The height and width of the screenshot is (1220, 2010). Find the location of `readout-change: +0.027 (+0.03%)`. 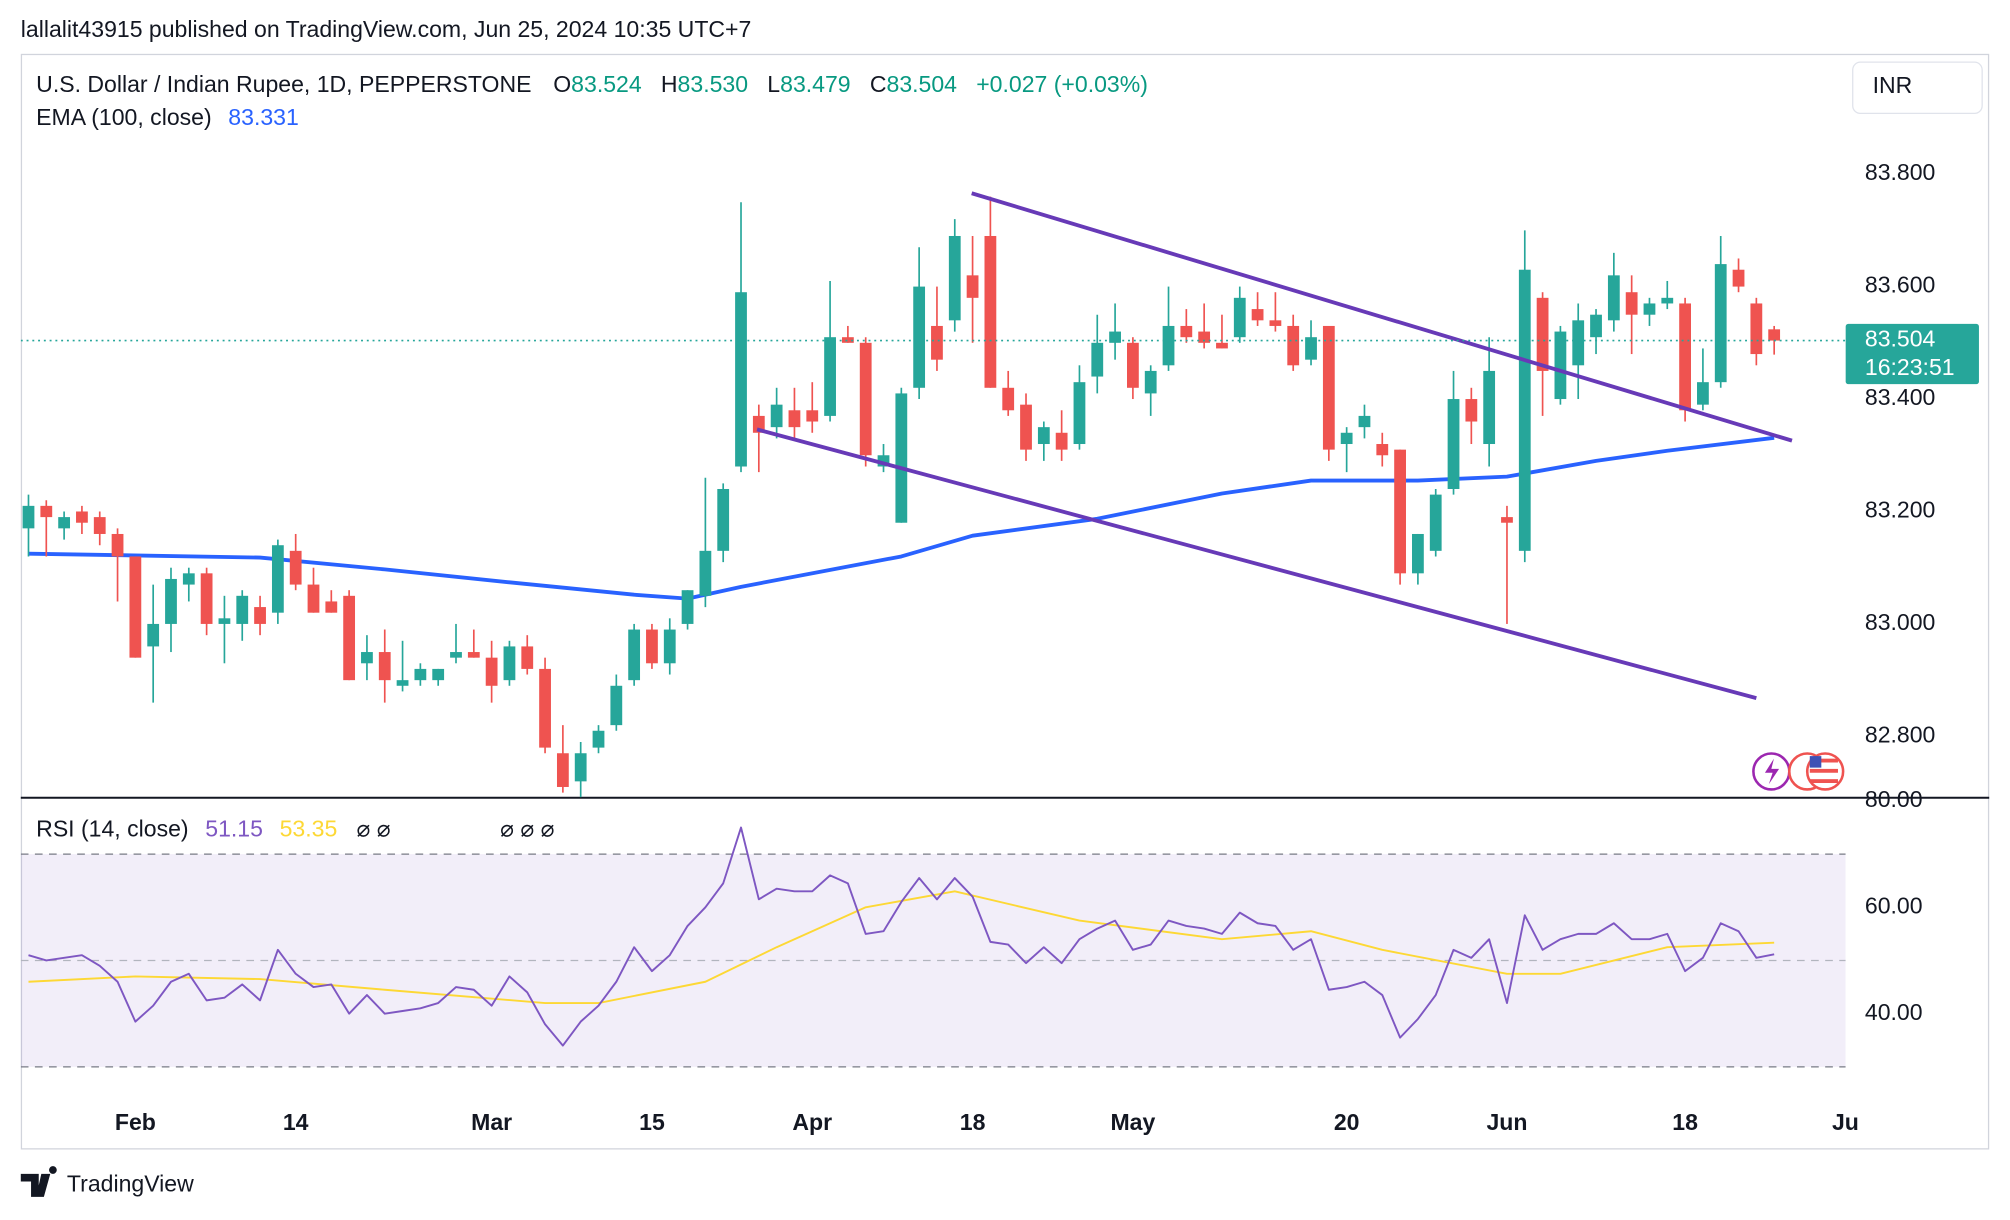

readout-change: +0.027 (+0.03%) is located at coordinates (1062, 84).